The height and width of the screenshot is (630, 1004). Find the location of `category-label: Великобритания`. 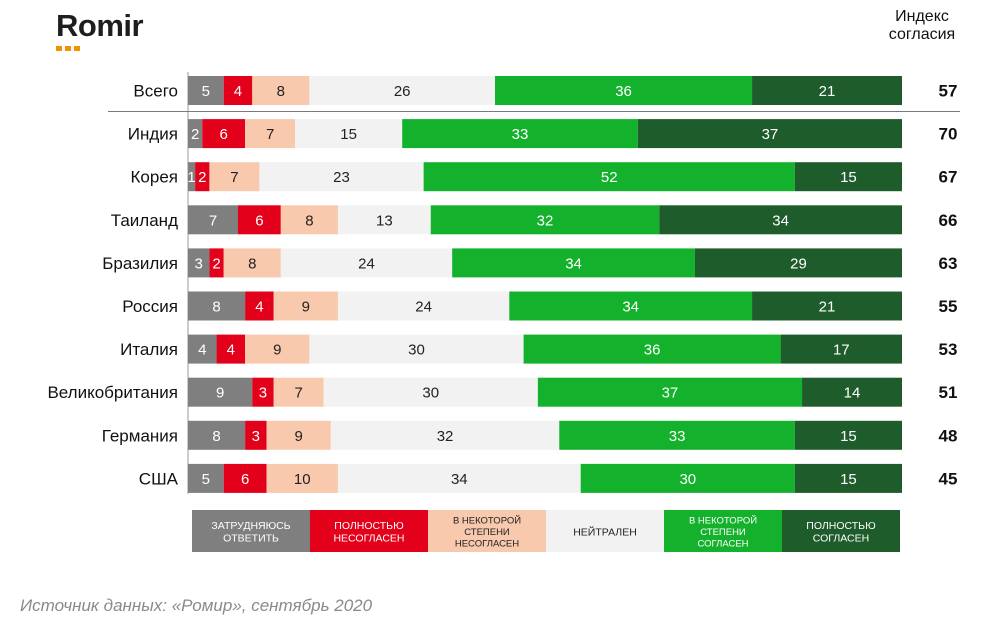

category-label: Великобритания is located at coordinates (112, 392).